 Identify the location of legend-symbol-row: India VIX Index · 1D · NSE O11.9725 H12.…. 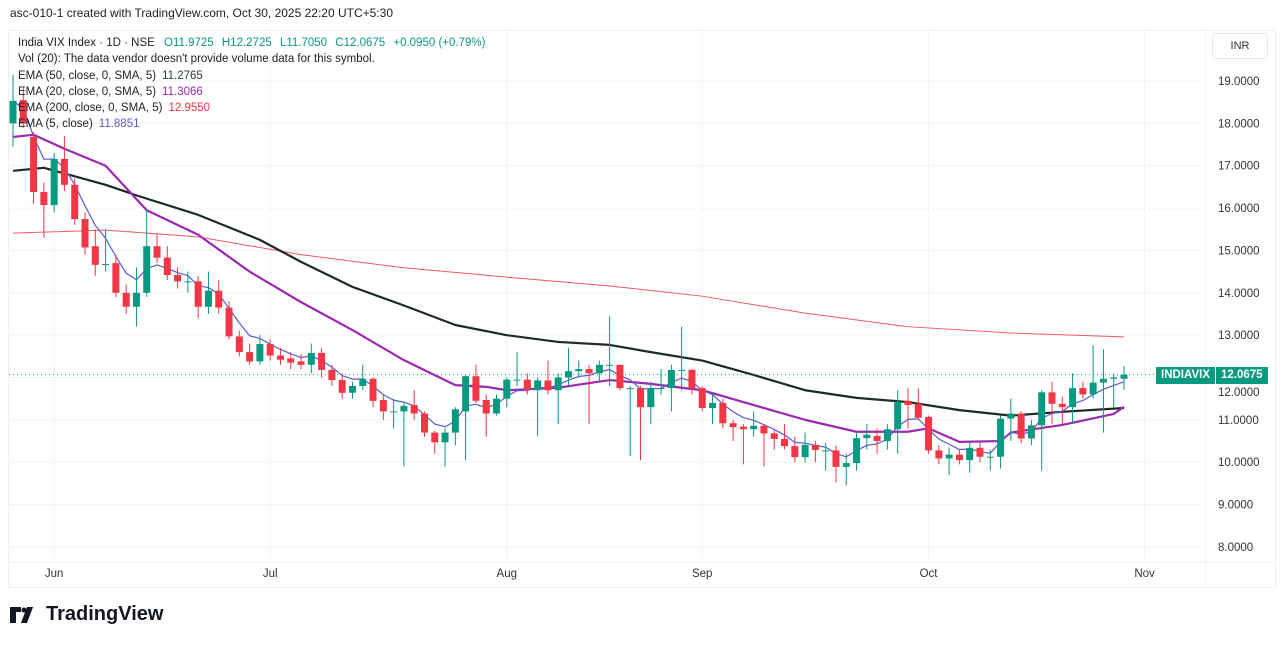
(251, 43).